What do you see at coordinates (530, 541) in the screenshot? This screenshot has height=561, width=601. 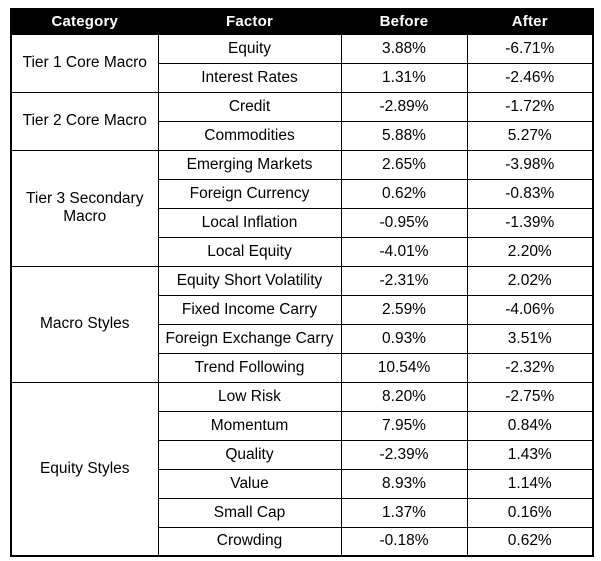 I see `after-cell: 0.62%` at bounding box center [530, 541].